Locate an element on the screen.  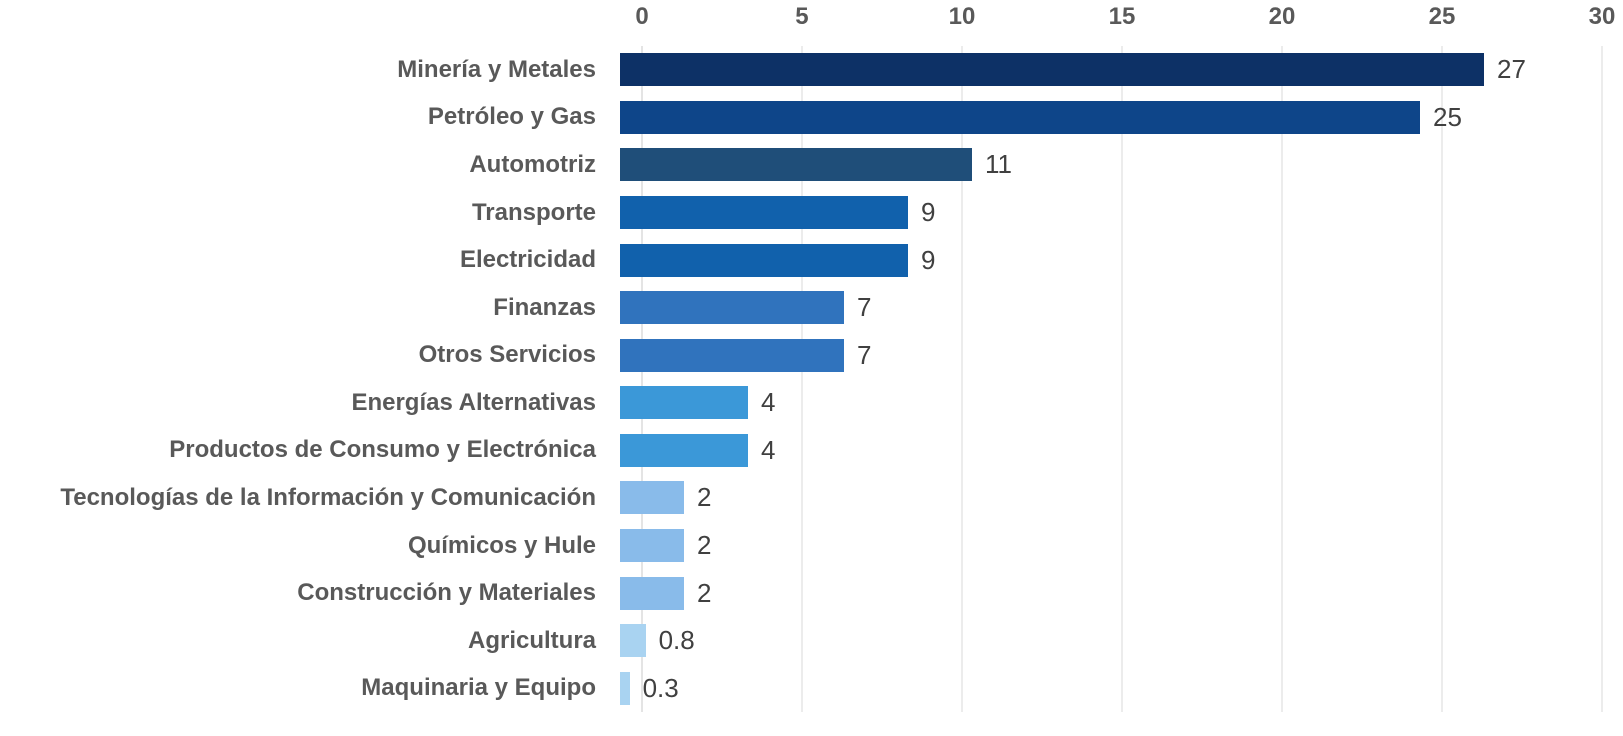
bar-row: Maquinaria y Equipo 0.3 is located at coordinates (811, 689).